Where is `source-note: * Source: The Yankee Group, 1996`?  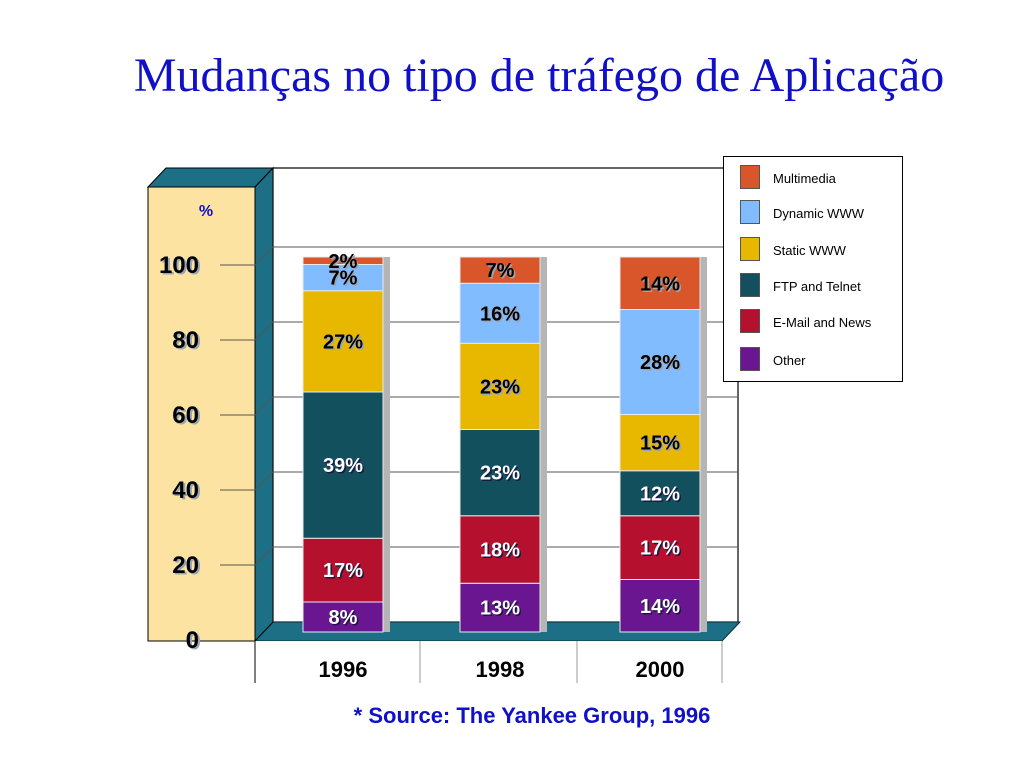
source-note: * Source: The Yankee Group, 1996 is located at coordinates (532, 715).